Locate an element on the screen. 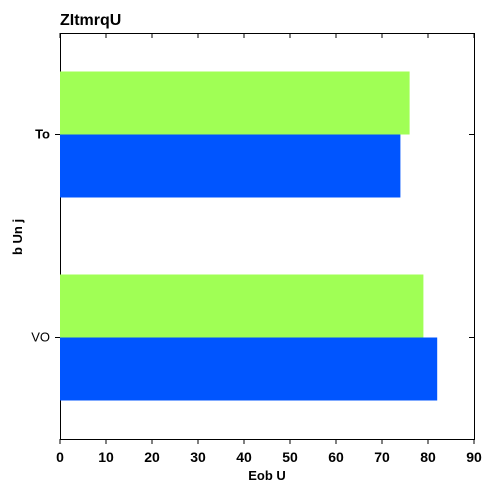 Image resolution: width=497 pixels, height=502 pixels. x-tick-label-20: 20 is located at coordinates (152, 457).